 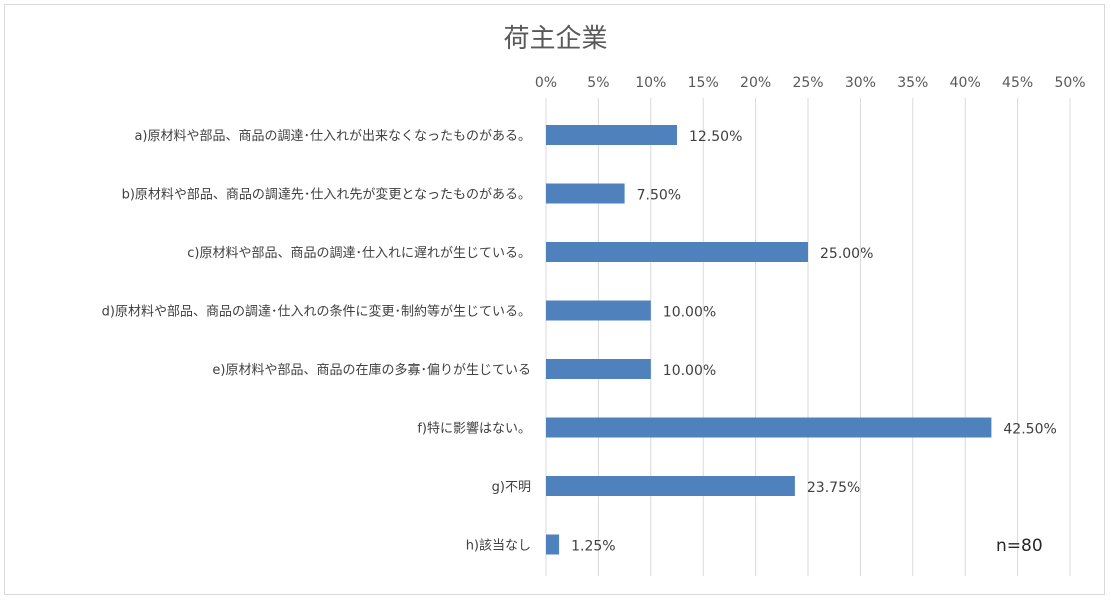 I want to click on x-tick-label: 45%, so click(x=1017, y=83).